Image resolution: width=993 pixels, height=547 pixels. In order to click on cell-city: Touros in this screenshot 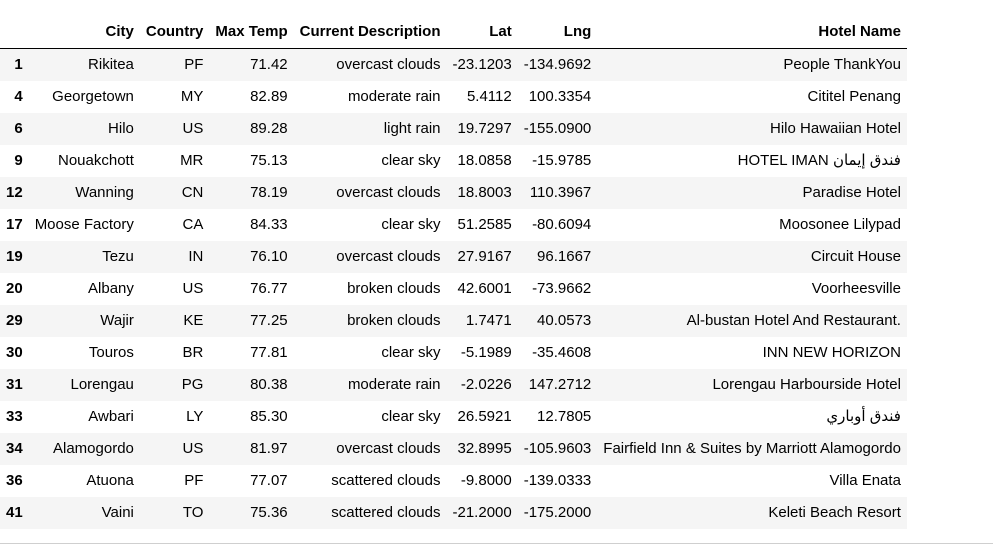, I will do `click(111, 352)`.